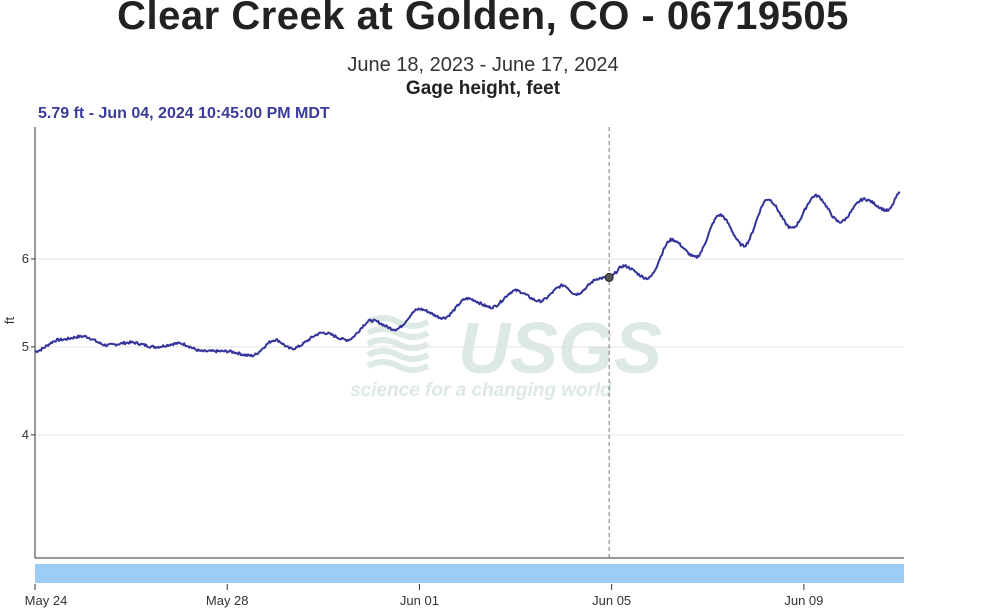 Image resolution: width=986 pixels, height=611 pixels. Describe the element at coordinates (483, 88) in the screenshot. I see `parameter-label: Gage height, feet` at that location.